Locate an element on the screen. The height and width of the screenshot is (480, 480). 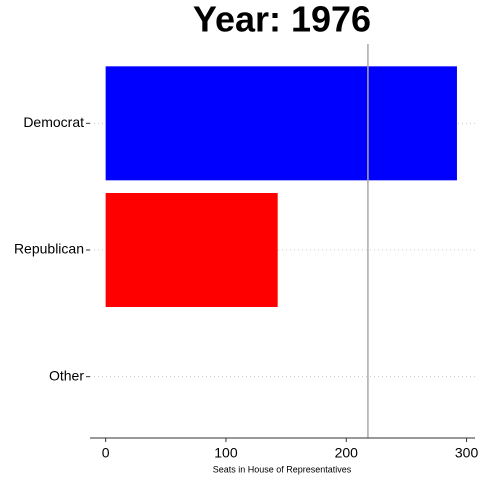
x-tick-label: 0 is located at coordinates (106, 453).